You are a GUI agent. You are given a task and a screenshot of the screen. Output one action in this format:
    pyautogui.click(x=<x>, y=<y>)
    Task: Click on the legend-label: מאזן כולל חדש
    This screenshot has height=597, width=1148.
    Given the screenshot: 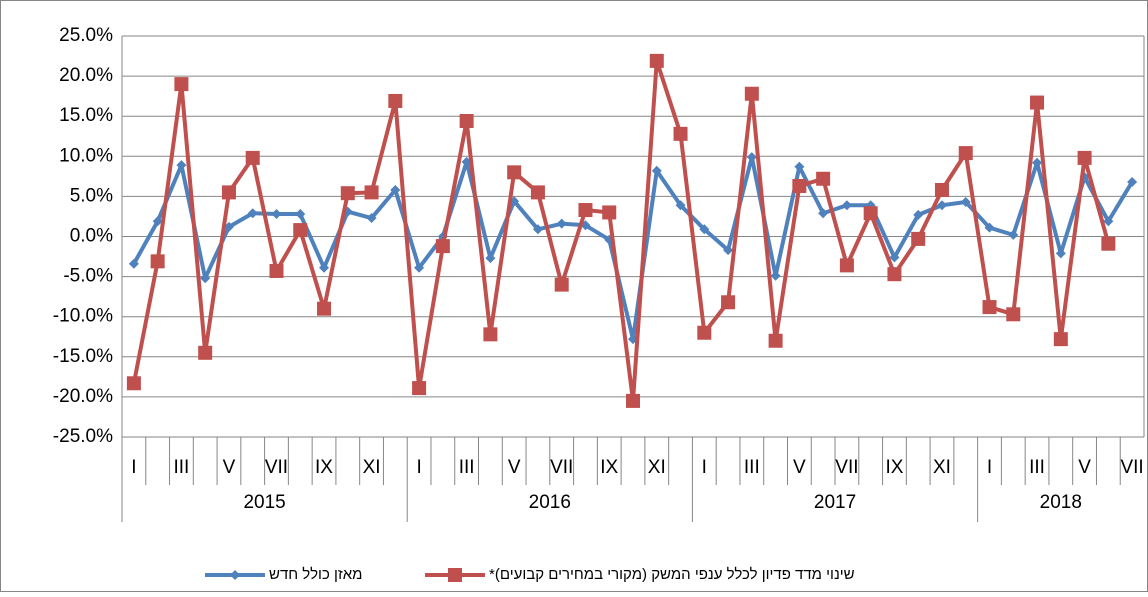 What is the action you would take?
    pyautogui.click(x=315, y=574)
    